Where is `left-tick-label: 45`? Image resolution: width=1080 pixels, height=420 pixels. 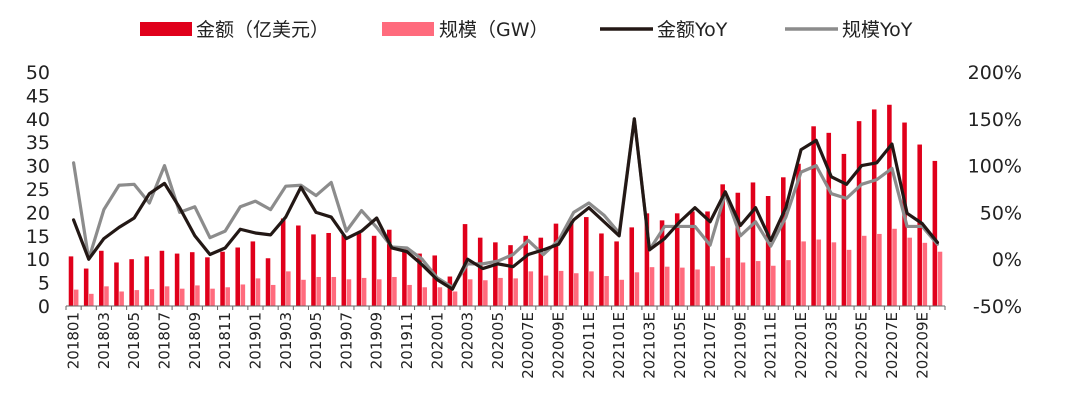 left-tick-label: 45 is located at coordinates (38, 96).